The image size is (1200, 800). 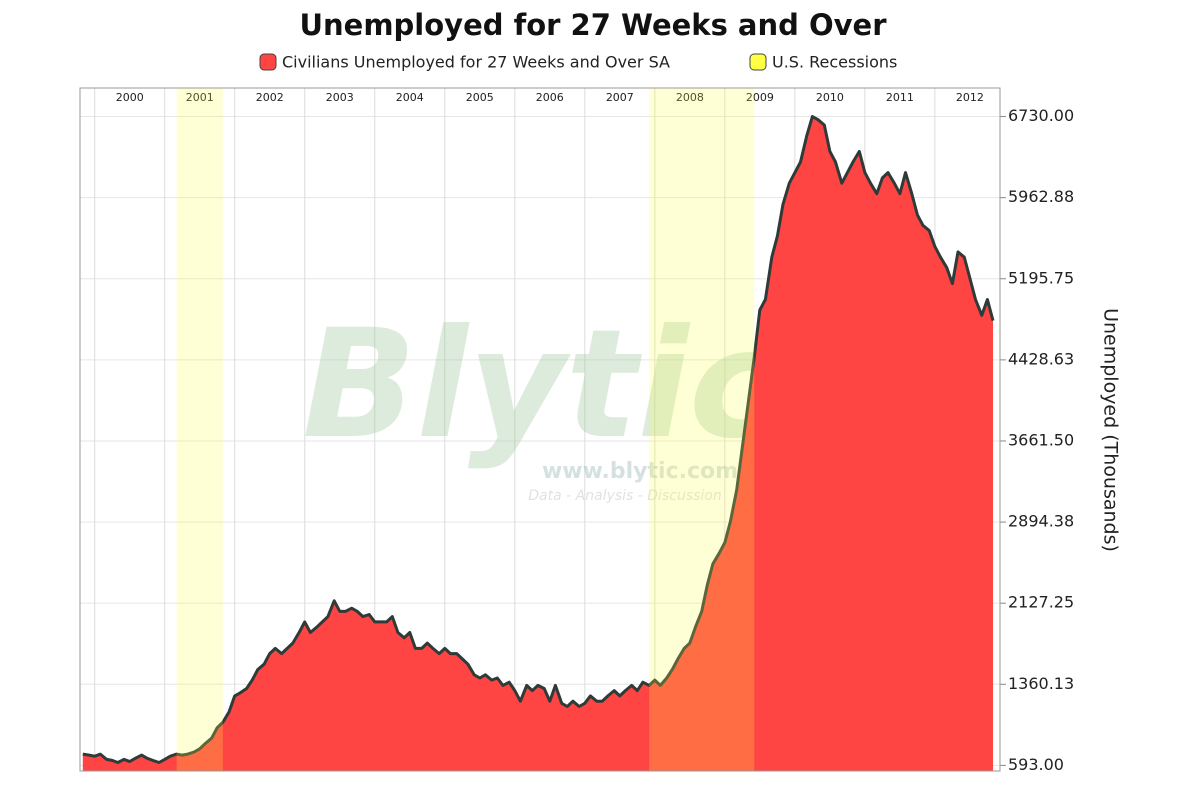 What do you see at coordinates (900, 97) in the screenshot?
I see `x-tick-label: 2011` at bounding box center [900, 97].